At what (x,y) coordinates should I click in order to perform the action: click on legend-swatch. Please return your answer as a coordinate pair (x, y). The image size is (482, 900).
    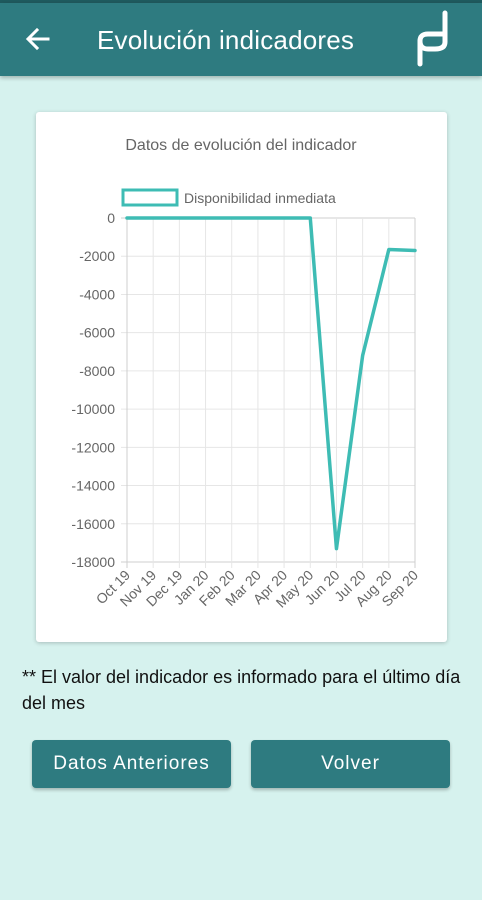
    Looking at the image, I should click on (150, 197).